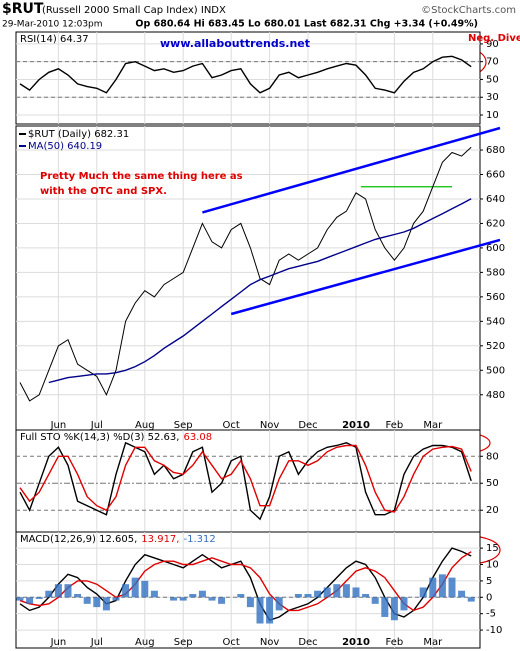 The width and height of the screenshot is (520, 651). What do you see at coordinates (199, 539) in the screenshot?
I see `legend-entry: -1.312` at bounding box center [199, 539].